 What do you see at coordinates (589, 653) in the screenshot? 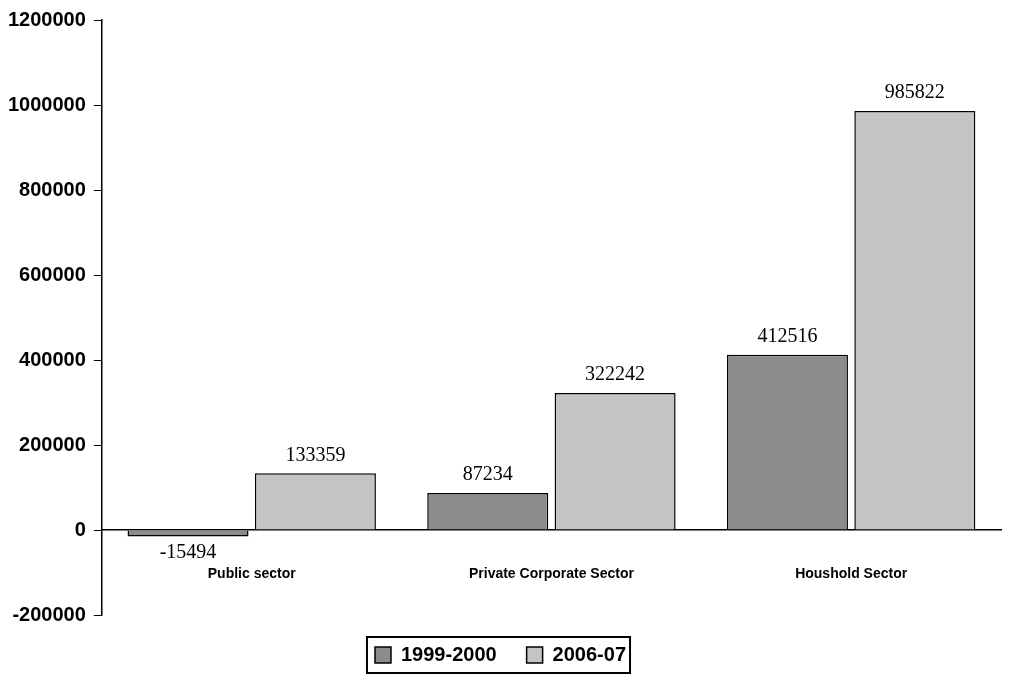
I see `legend-label: 2006-07` at bounding box center [589, 653].